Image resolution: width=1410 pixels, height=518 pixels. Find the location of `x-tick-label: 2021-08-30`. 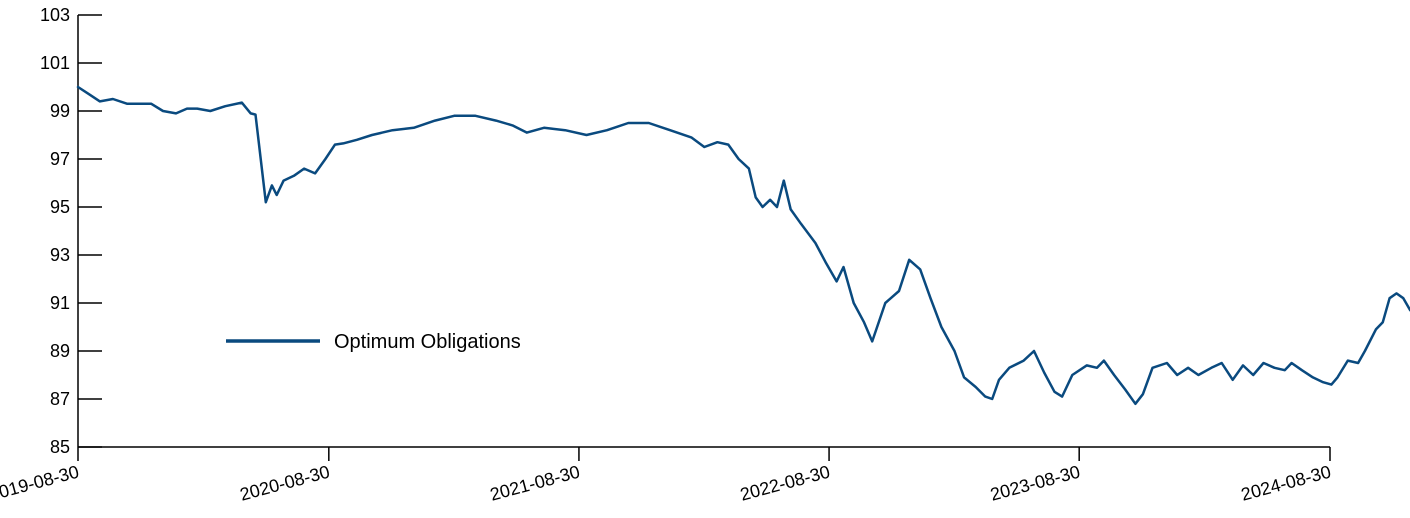

x-tick-label: 2021-08-30 is located at coordinates (535, 483).